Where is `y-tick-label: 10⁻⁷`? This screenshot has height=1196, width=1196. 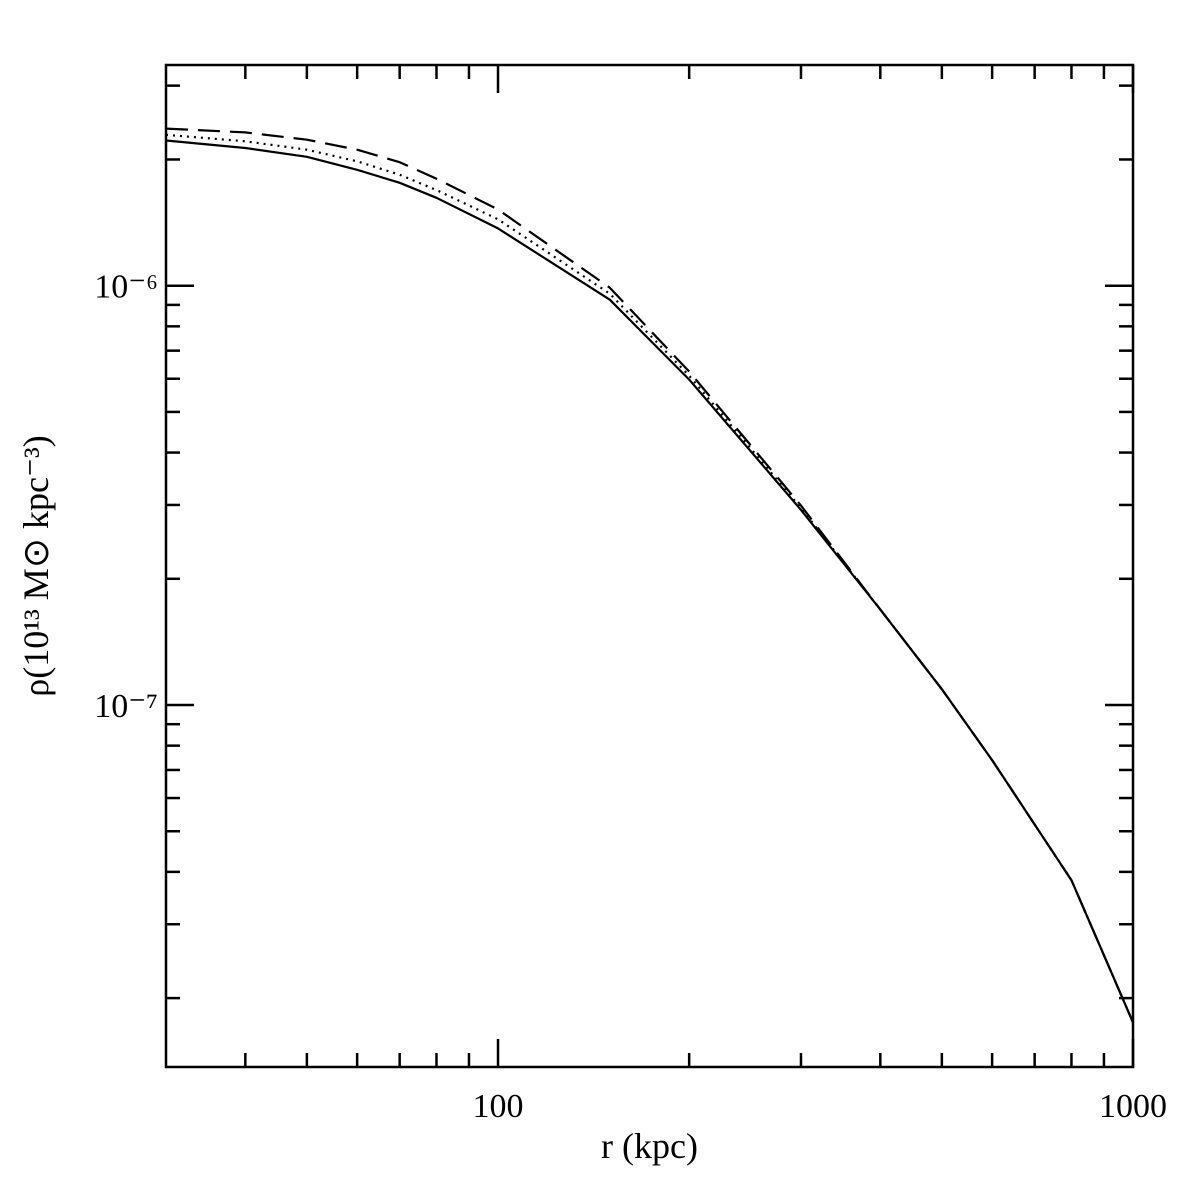
y-tick-label: 10⁻⁷ is located at coordinates (126, 706).